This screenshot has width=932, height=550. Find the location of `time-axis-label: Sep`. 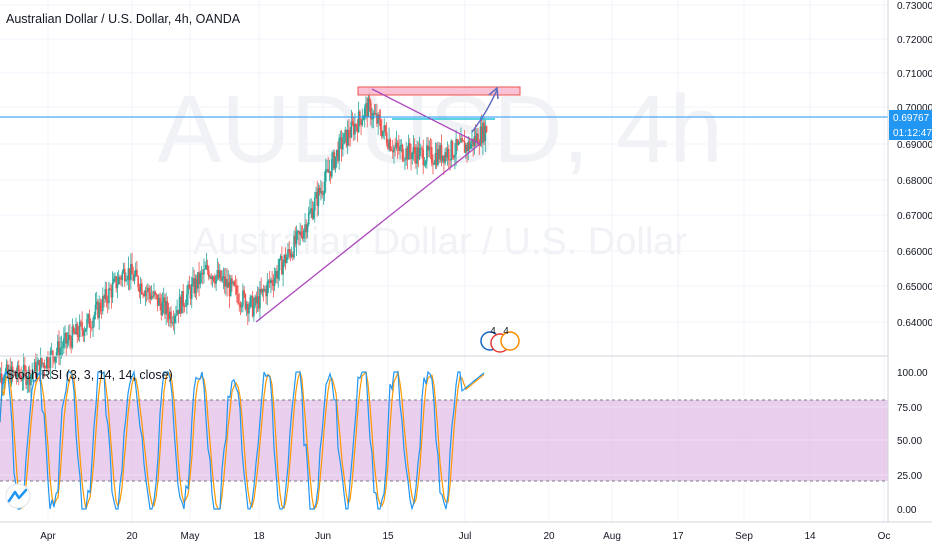

time-axis-label: Sep is located at coordinates (744, 536).